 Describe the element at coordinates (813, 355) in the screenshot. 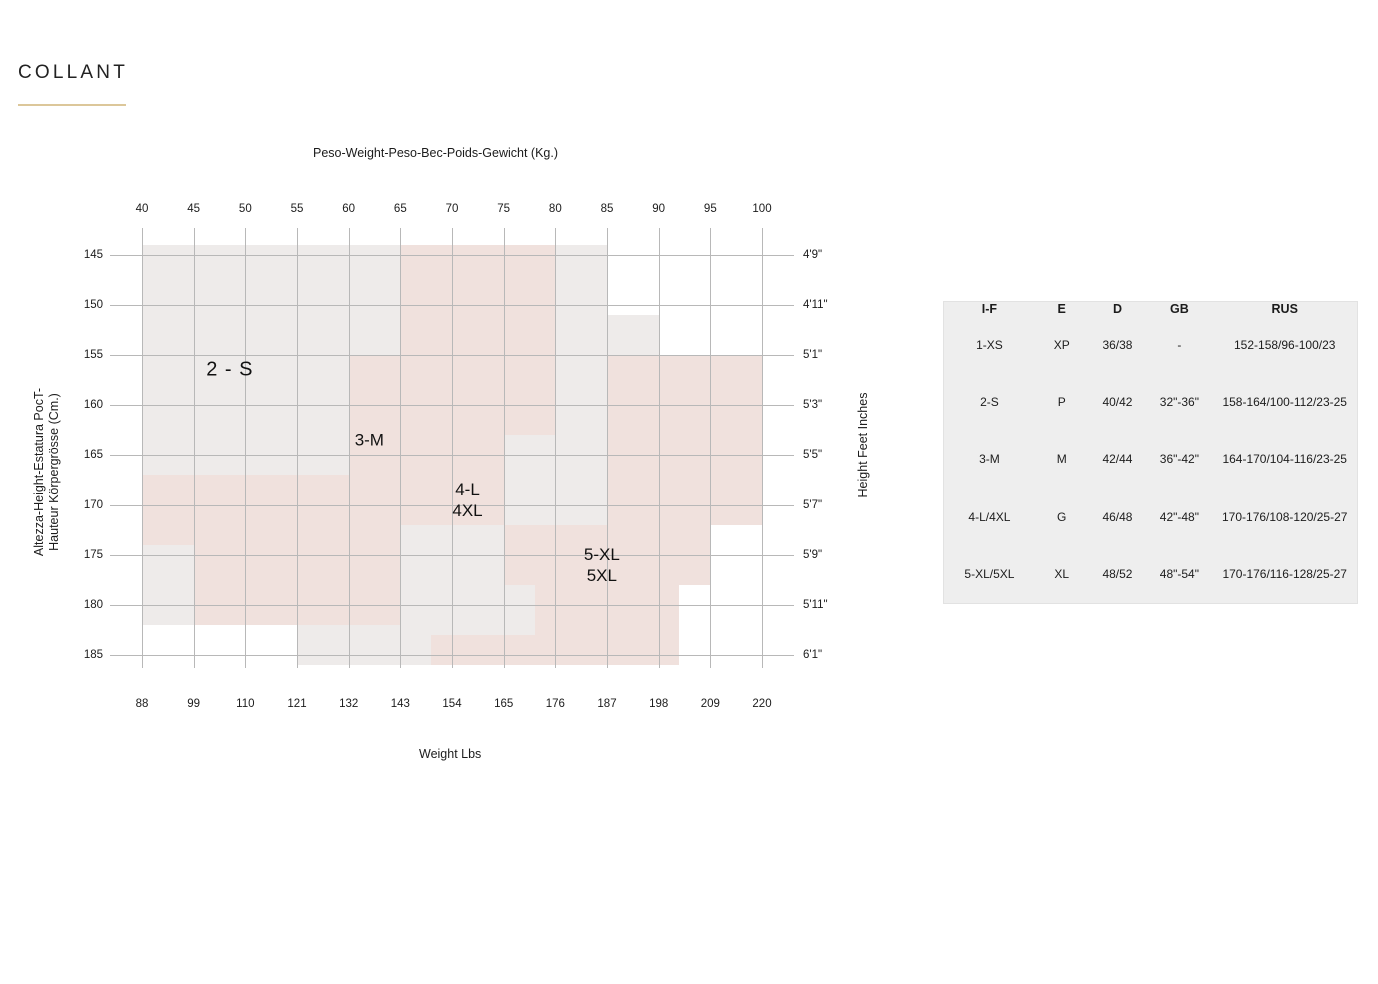

I see `y-tick-ft: 5'1"` at that location.